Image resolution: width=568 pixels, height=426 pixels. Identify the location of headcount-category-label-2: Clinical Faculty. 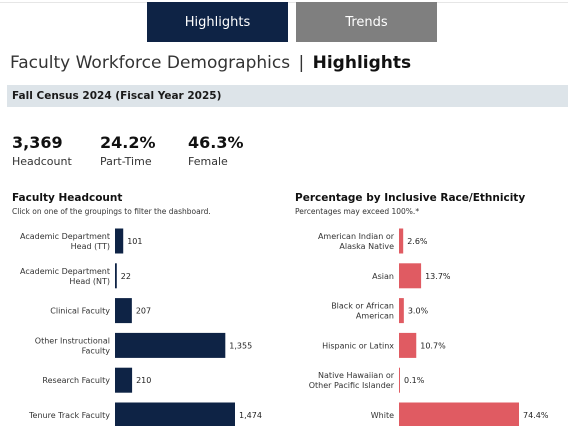
(80, 311).